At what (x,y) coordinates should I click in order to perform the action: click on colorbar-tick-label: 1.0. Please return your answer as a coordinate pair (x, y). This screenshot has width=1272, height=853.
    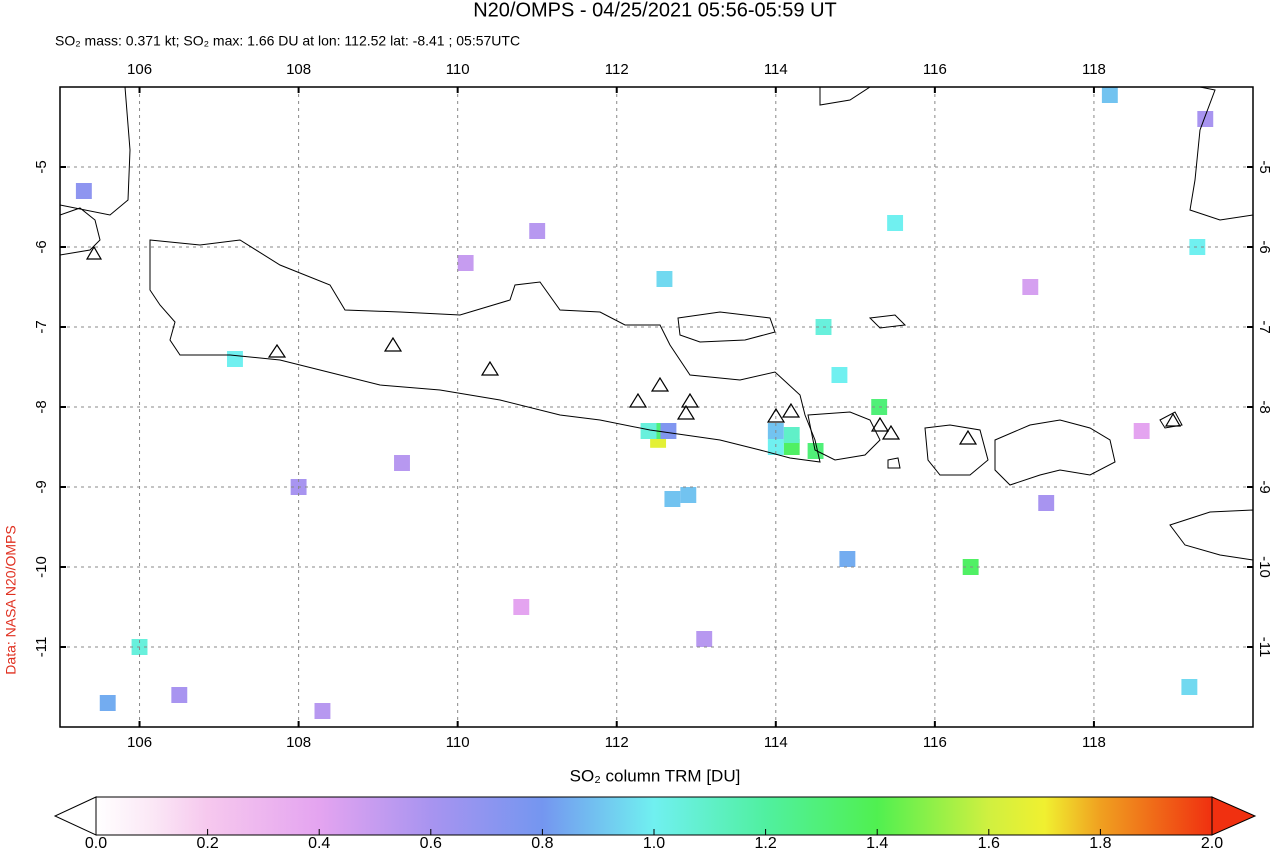
    Looking at the image, I should click on (654, 843).